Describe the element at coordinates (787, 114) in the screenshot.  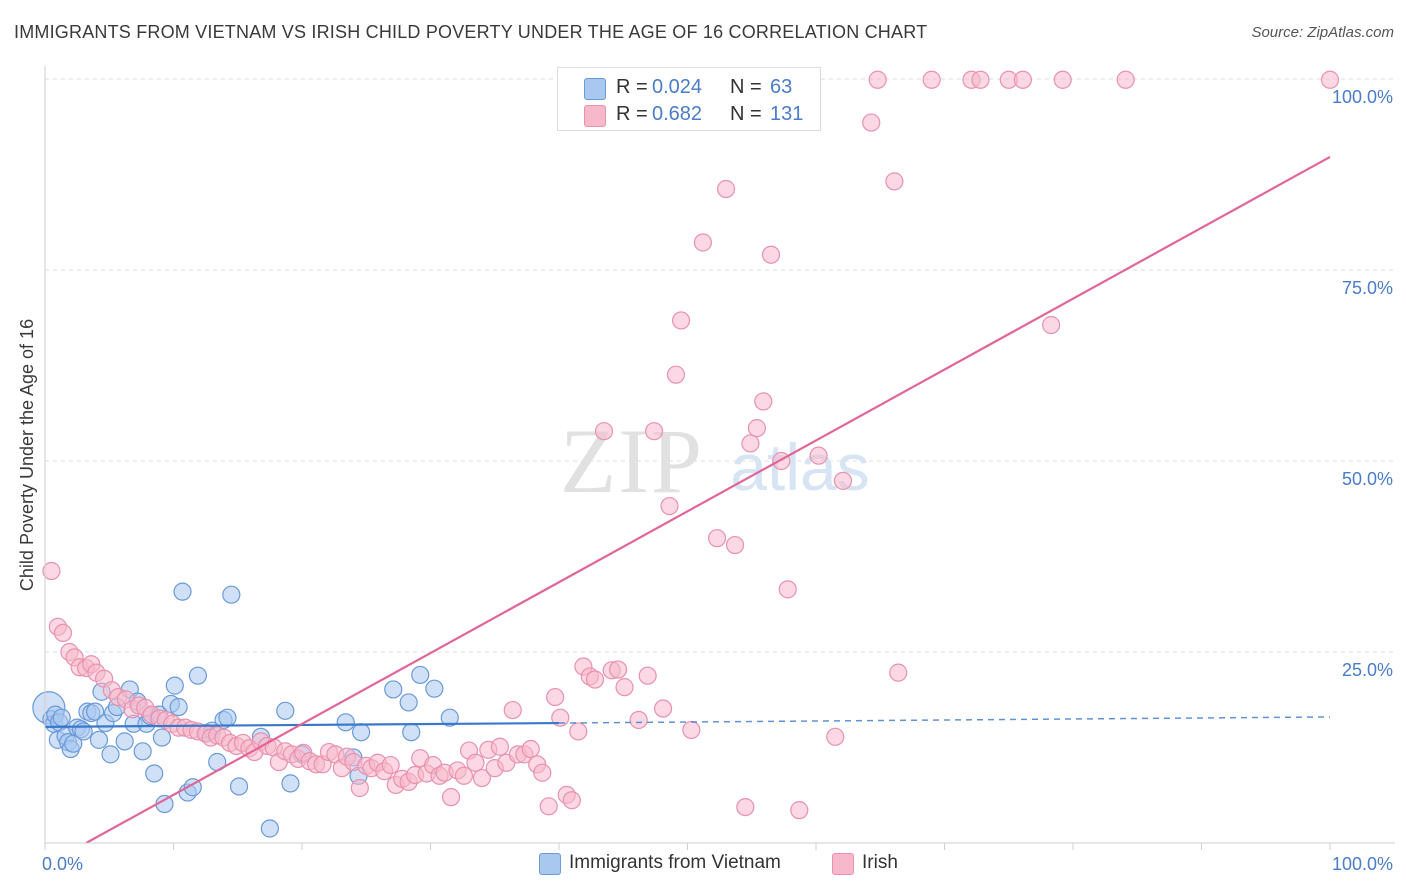
I see `legend-n-value: 131` at that location.